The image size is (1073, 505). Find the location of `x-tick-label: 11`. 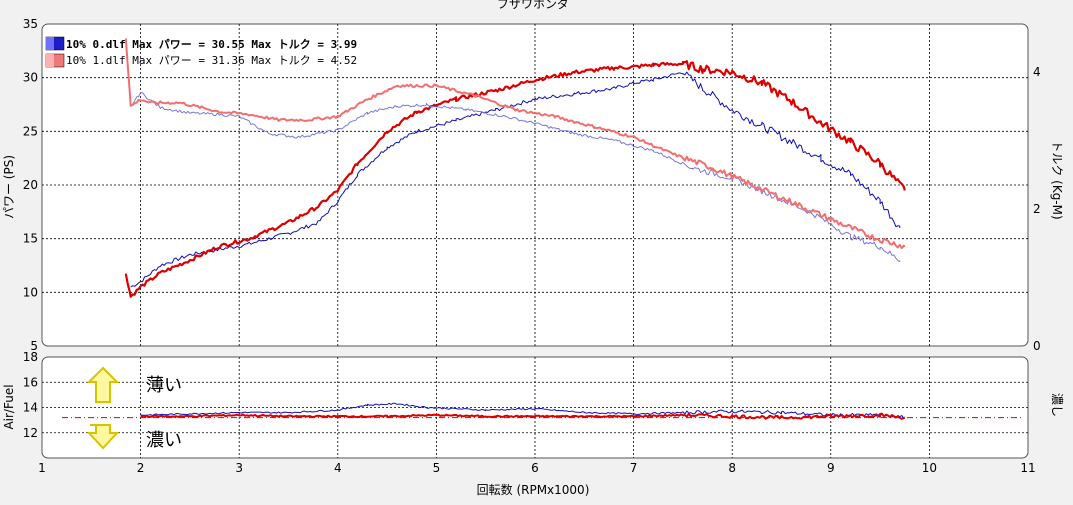

x-tick-label: 11 is located at coordinates (1027, 468).